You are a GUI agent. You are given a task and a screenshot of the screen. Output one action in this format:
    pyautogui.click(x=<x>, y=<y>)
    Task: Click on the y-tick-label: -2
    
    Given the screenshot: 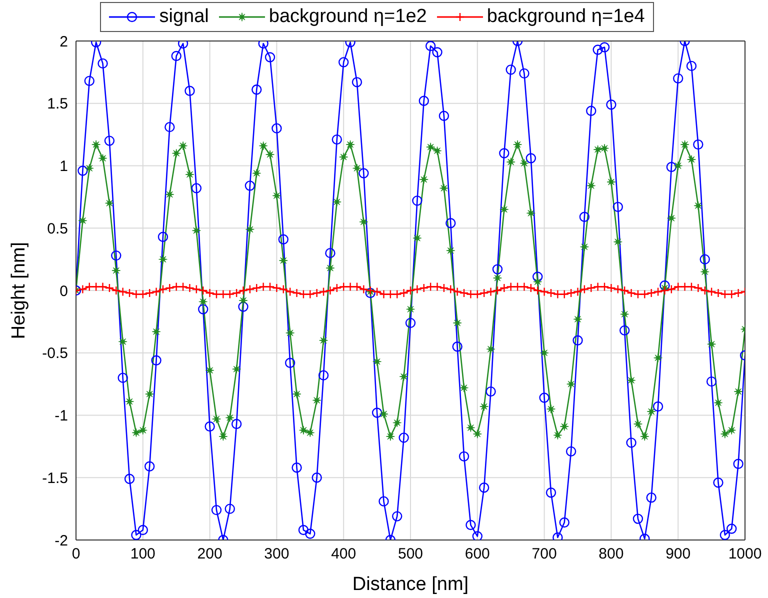 What is the action you would take?
    pyautogui.click(x=61, y=541)
    